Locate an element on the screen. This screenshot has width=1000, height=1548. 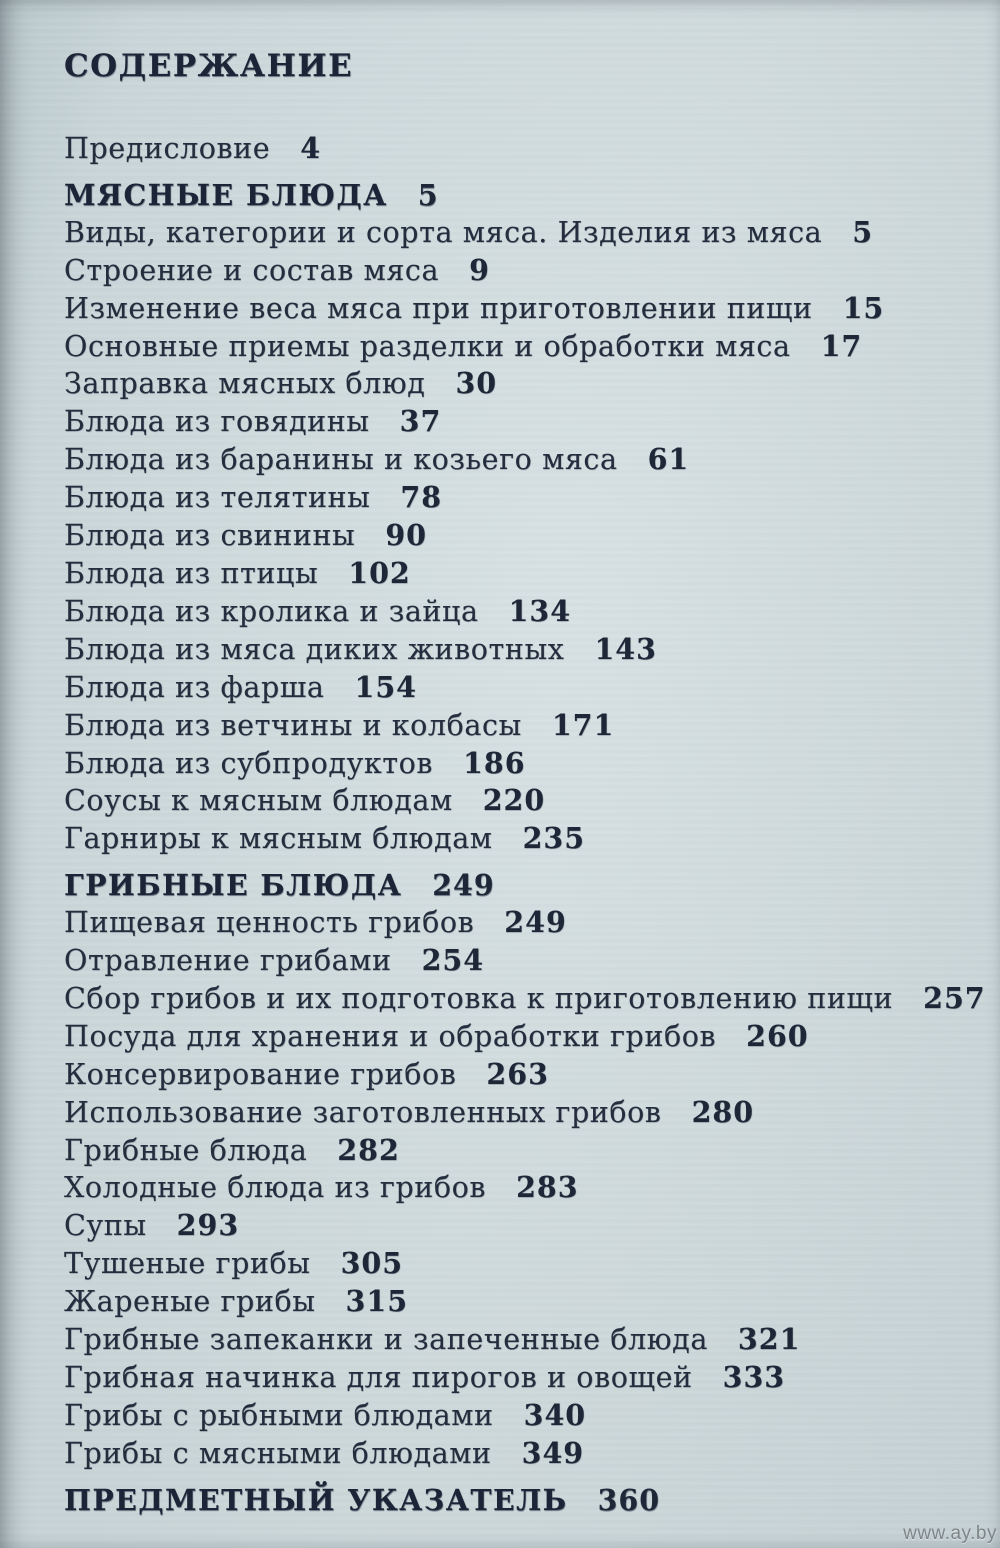
toc-entry-label: Посуда для хранения и обработки грибов is located at coordinates (390, 1036).